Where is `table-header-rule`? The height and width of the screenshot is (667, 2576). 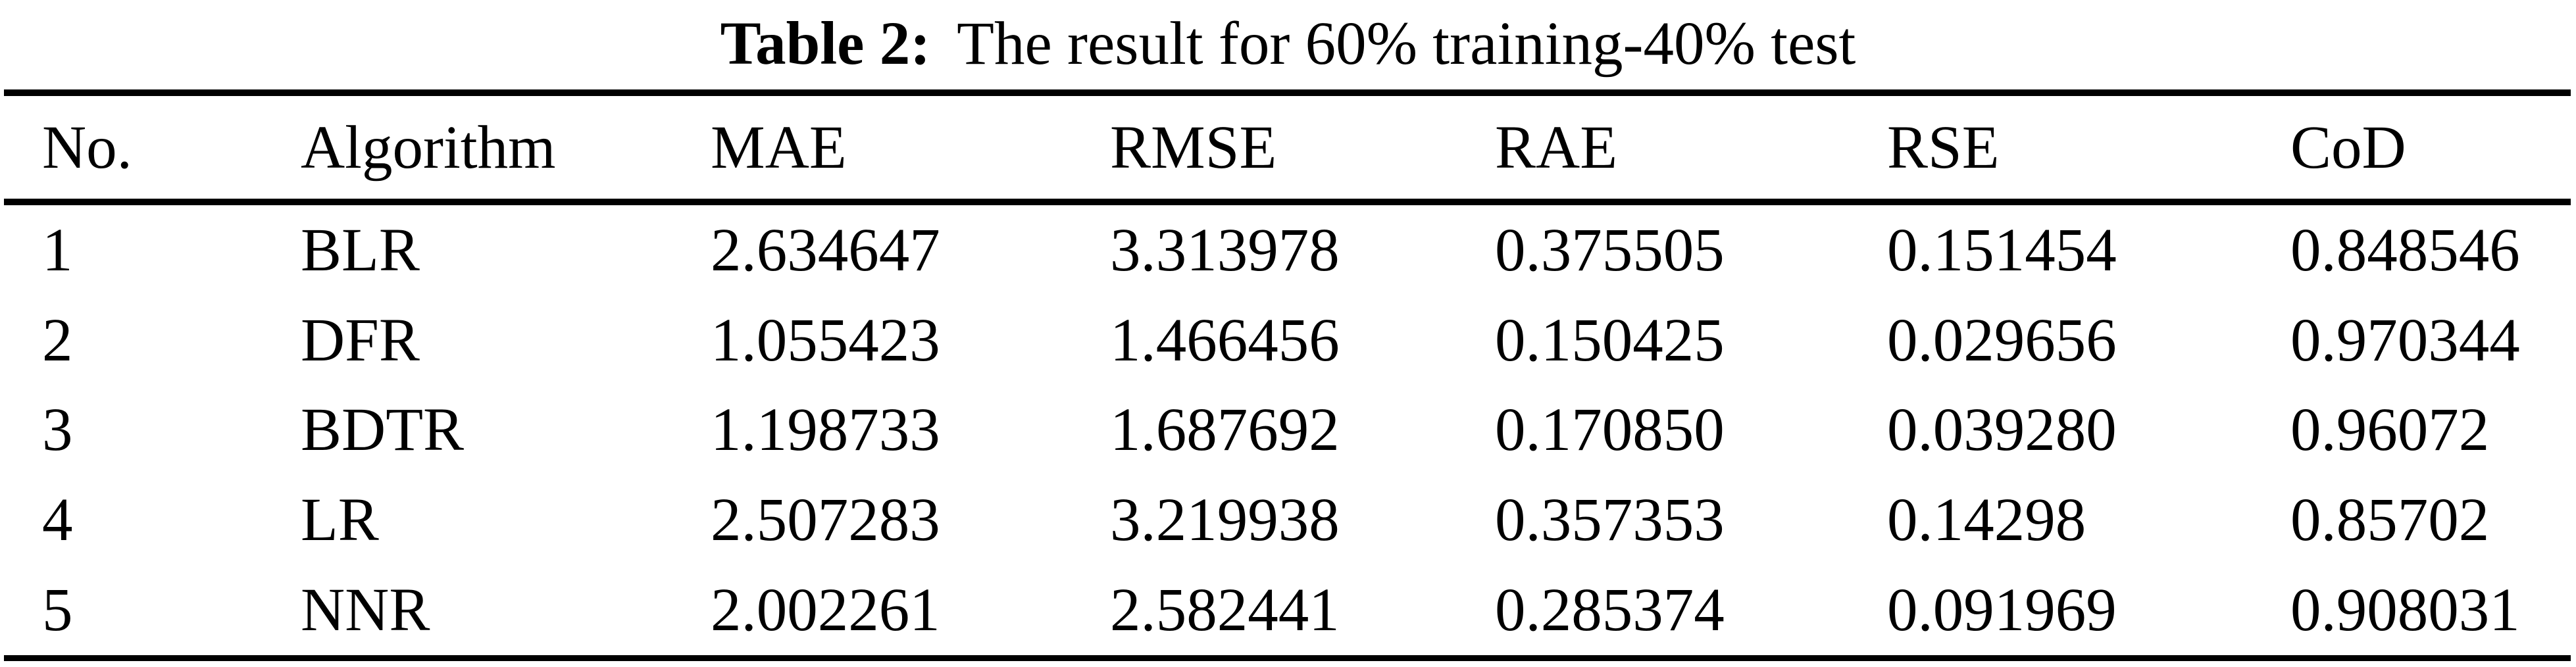 table-header-rule is located at coordinates (1287, 202).